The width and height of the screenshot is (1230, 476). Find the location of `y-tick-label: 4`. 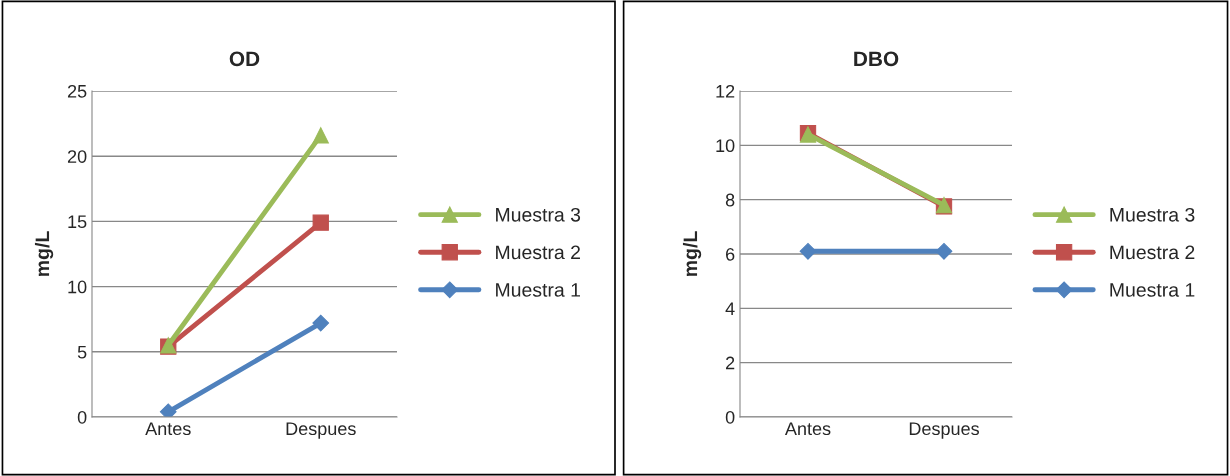

y-tick-label: 4 is located at coordinates (730, 308).